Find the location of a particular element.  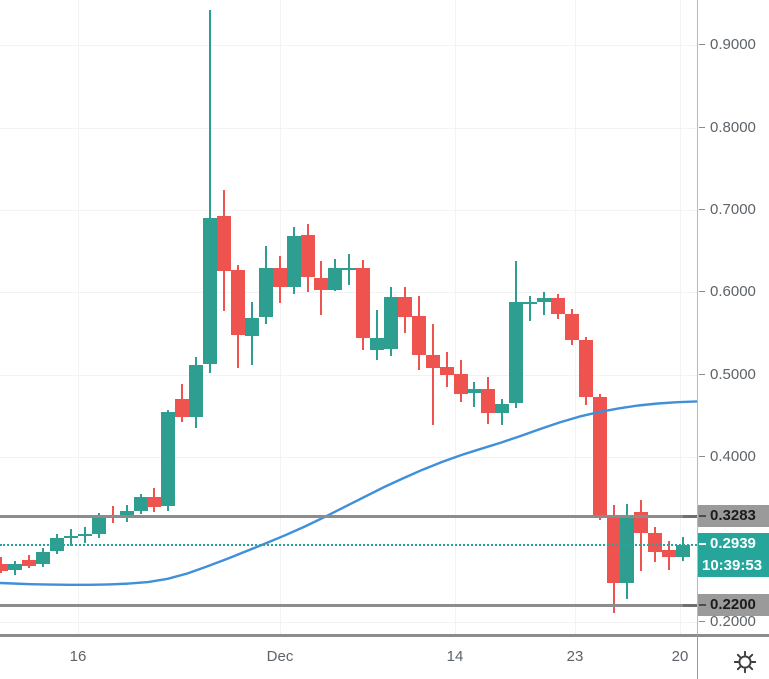

price-tick-label: 0.6000 is located at coordinates (733, 292).